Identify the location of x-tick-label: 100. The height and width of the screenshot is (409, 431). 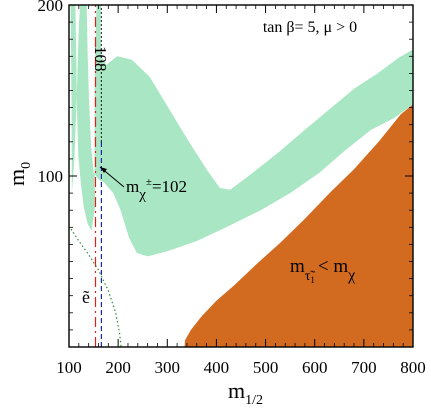
(69, 367).